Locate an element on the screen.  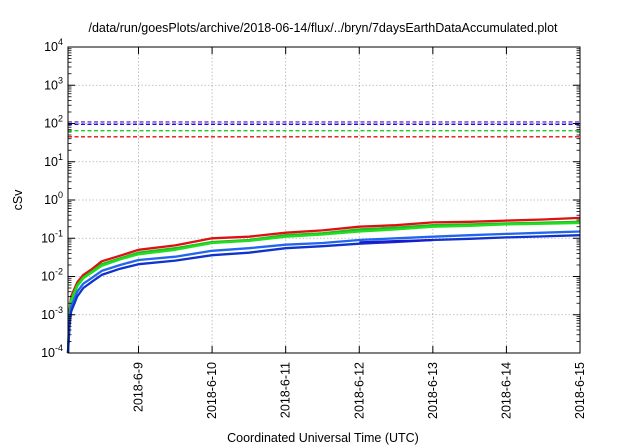
y-axis-label: cSv is located at coordinates (18, 200).